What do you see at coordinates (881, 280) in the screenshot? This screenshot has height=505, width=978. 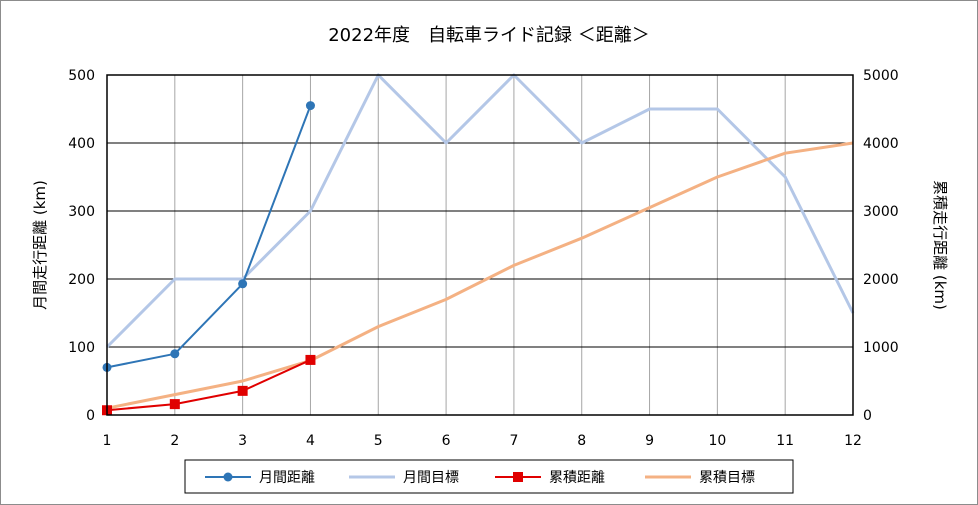 I see `y-right-tick-label: 2000` at bounding box center [881, 280].